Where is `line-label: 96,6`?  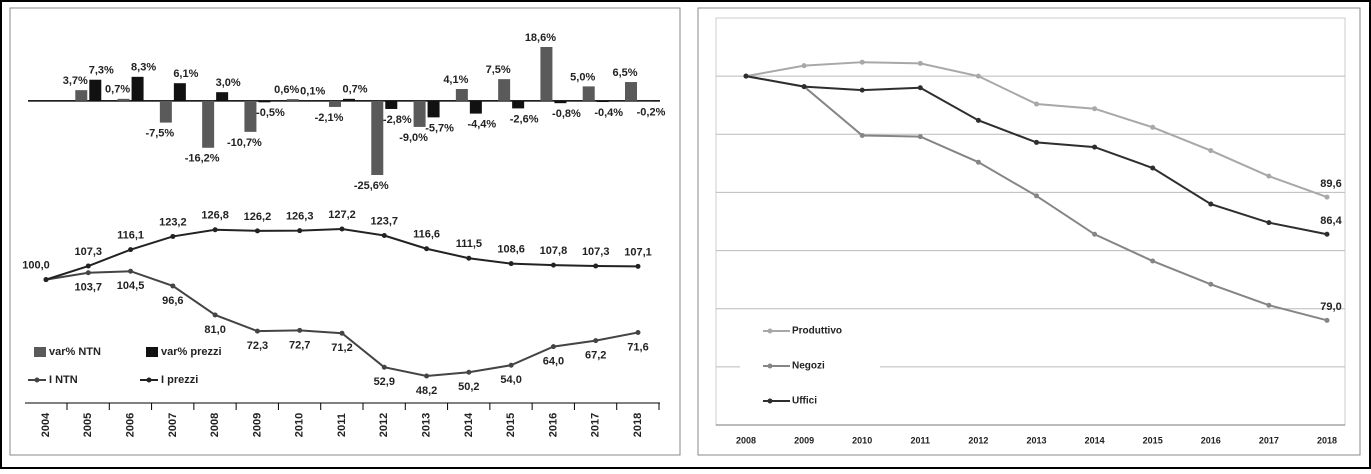 line-label: 96,6 is located at coordinates (172, 301).